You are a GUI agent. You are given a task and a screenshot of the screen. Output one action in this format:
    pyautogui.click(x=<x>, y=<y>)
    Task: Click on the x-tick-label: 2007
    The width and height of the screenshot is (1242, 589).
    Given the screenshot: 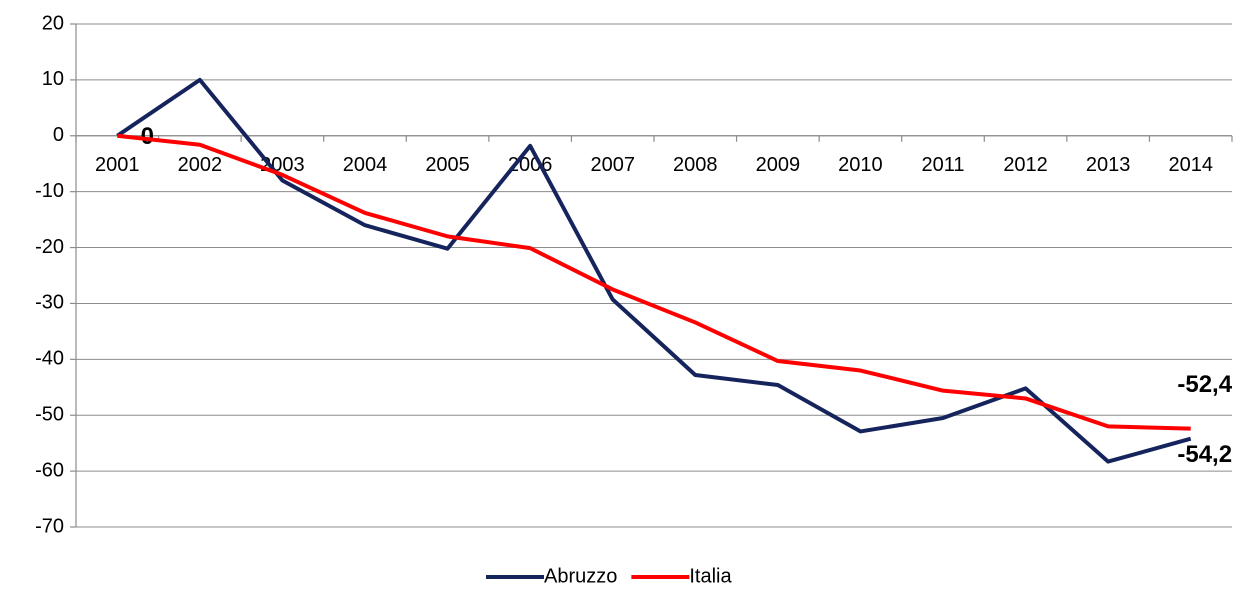 What is the action you would take?
    pyautogui.click(x=612, y=165)
    